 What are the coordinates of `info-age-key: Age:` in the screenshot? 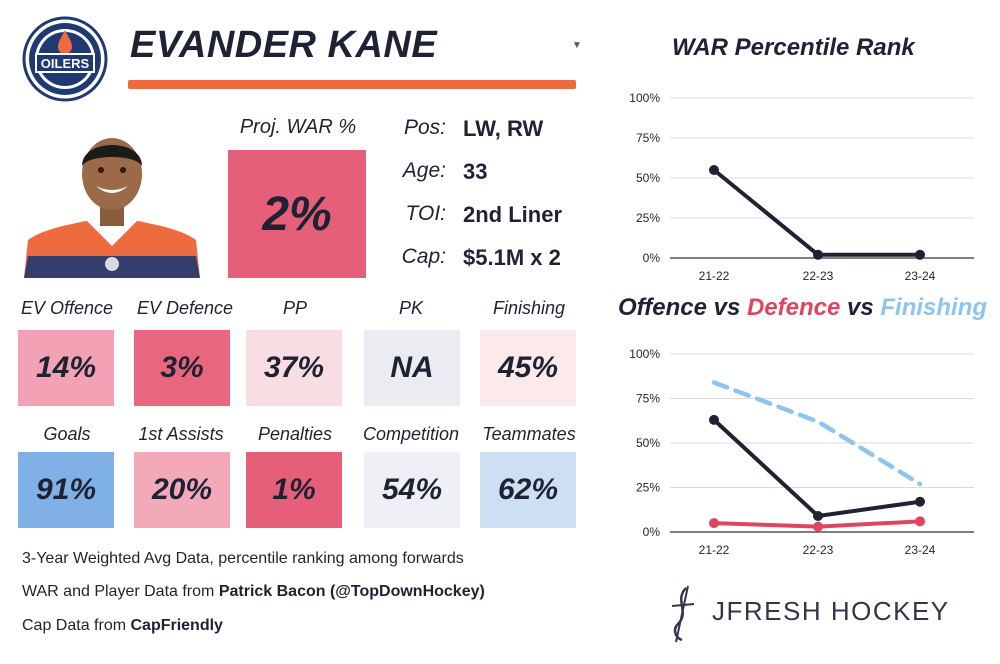 It's located at (424, 170).